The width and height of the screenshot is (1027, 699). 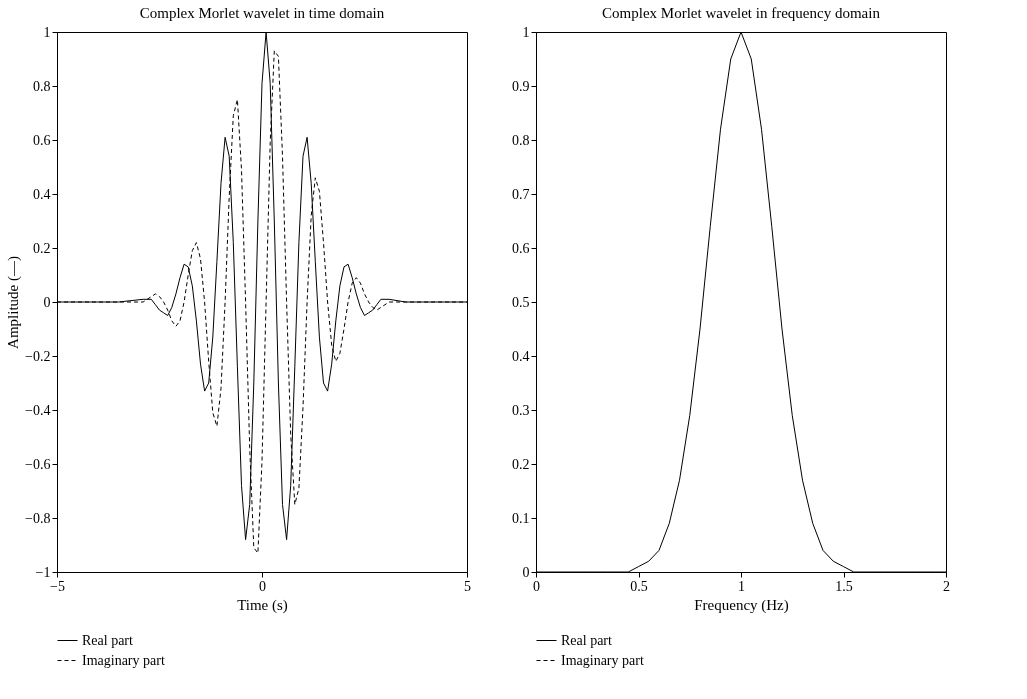 I want to click on y-axis-title: Amplitude (—), so click(x=14, y=302).